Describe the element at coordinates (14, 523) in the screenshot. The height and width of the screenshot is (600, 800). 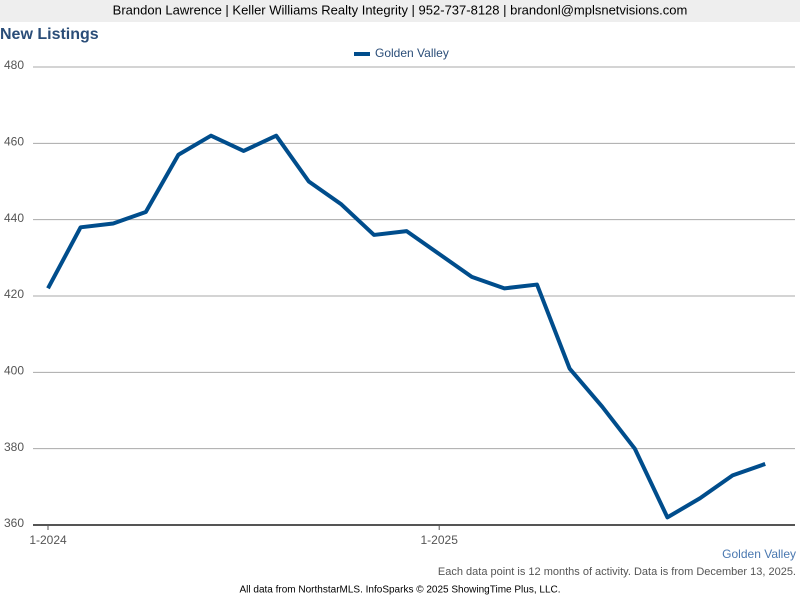
I see `y-tick-label: 360` at that location.